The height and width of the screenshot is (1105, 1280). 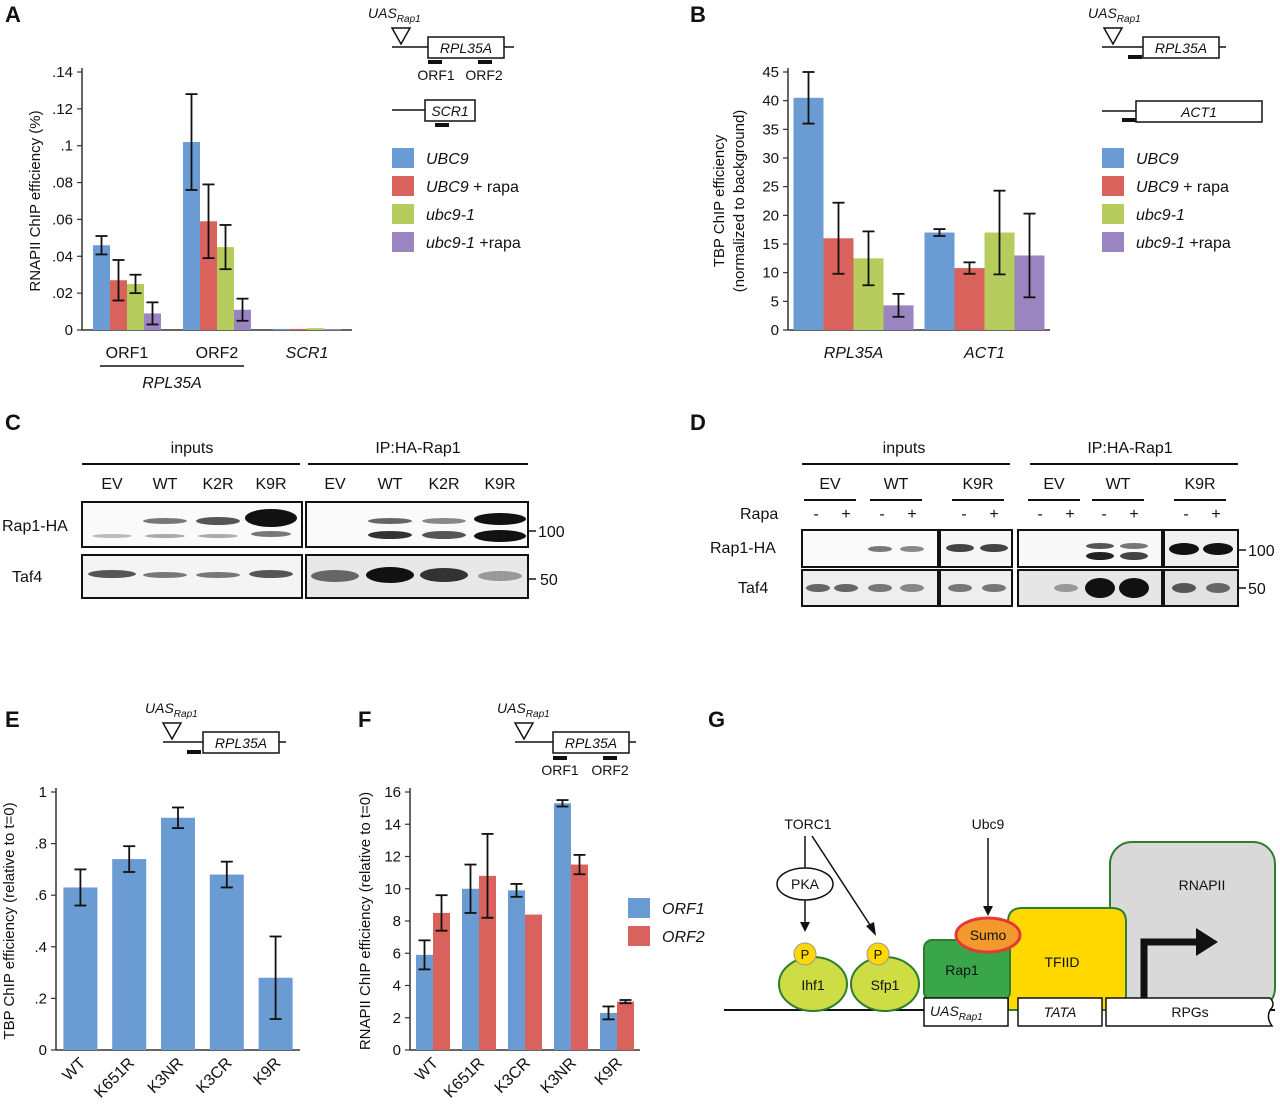 What do you see at coordinates (1198, 112) in the screenshot?
I see `act1-gene: ACT1` at bounding box center [1198, 112].